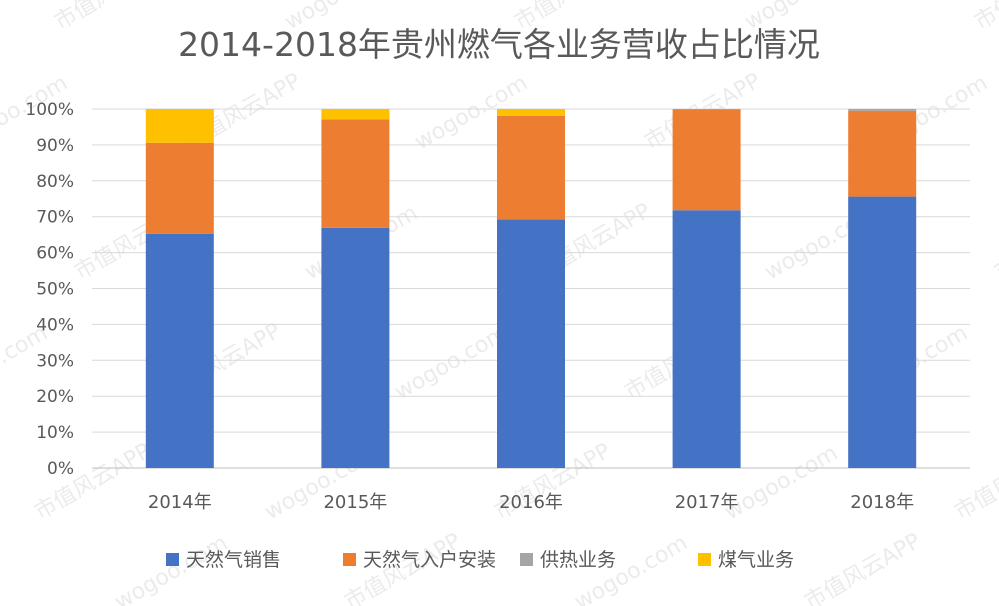 The width and height of the screenshot is (999, 606). I want to click on y-tick-label: 70%, so click(55, 218).